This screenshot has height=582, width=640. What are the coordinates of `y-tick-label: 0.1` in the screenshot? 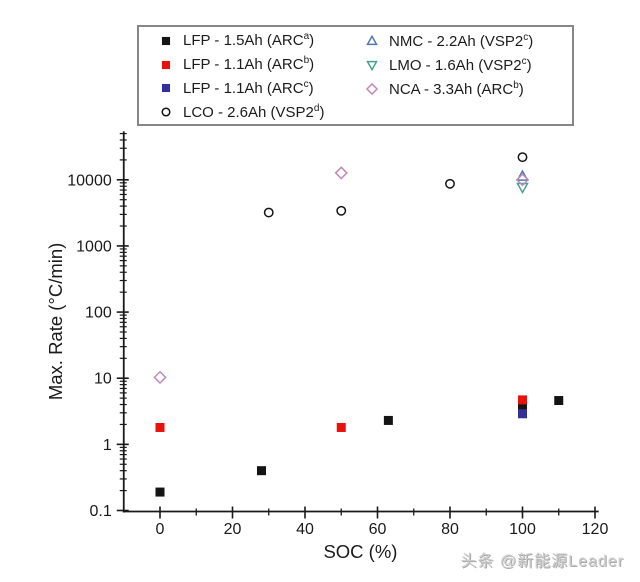 It's located at (101, 511).